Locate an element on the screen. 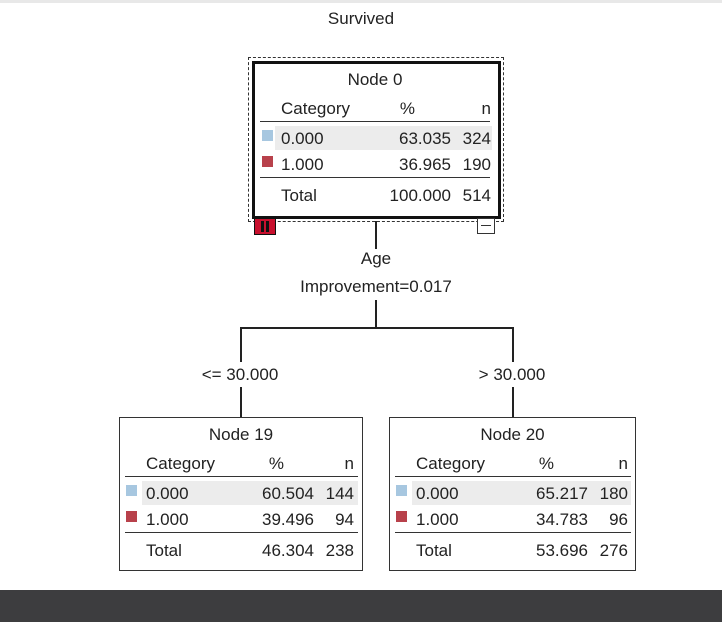 The height and width of the screenshot is (622, 722). row-0-percent: 63.035 is located at coordinates (425, 138).